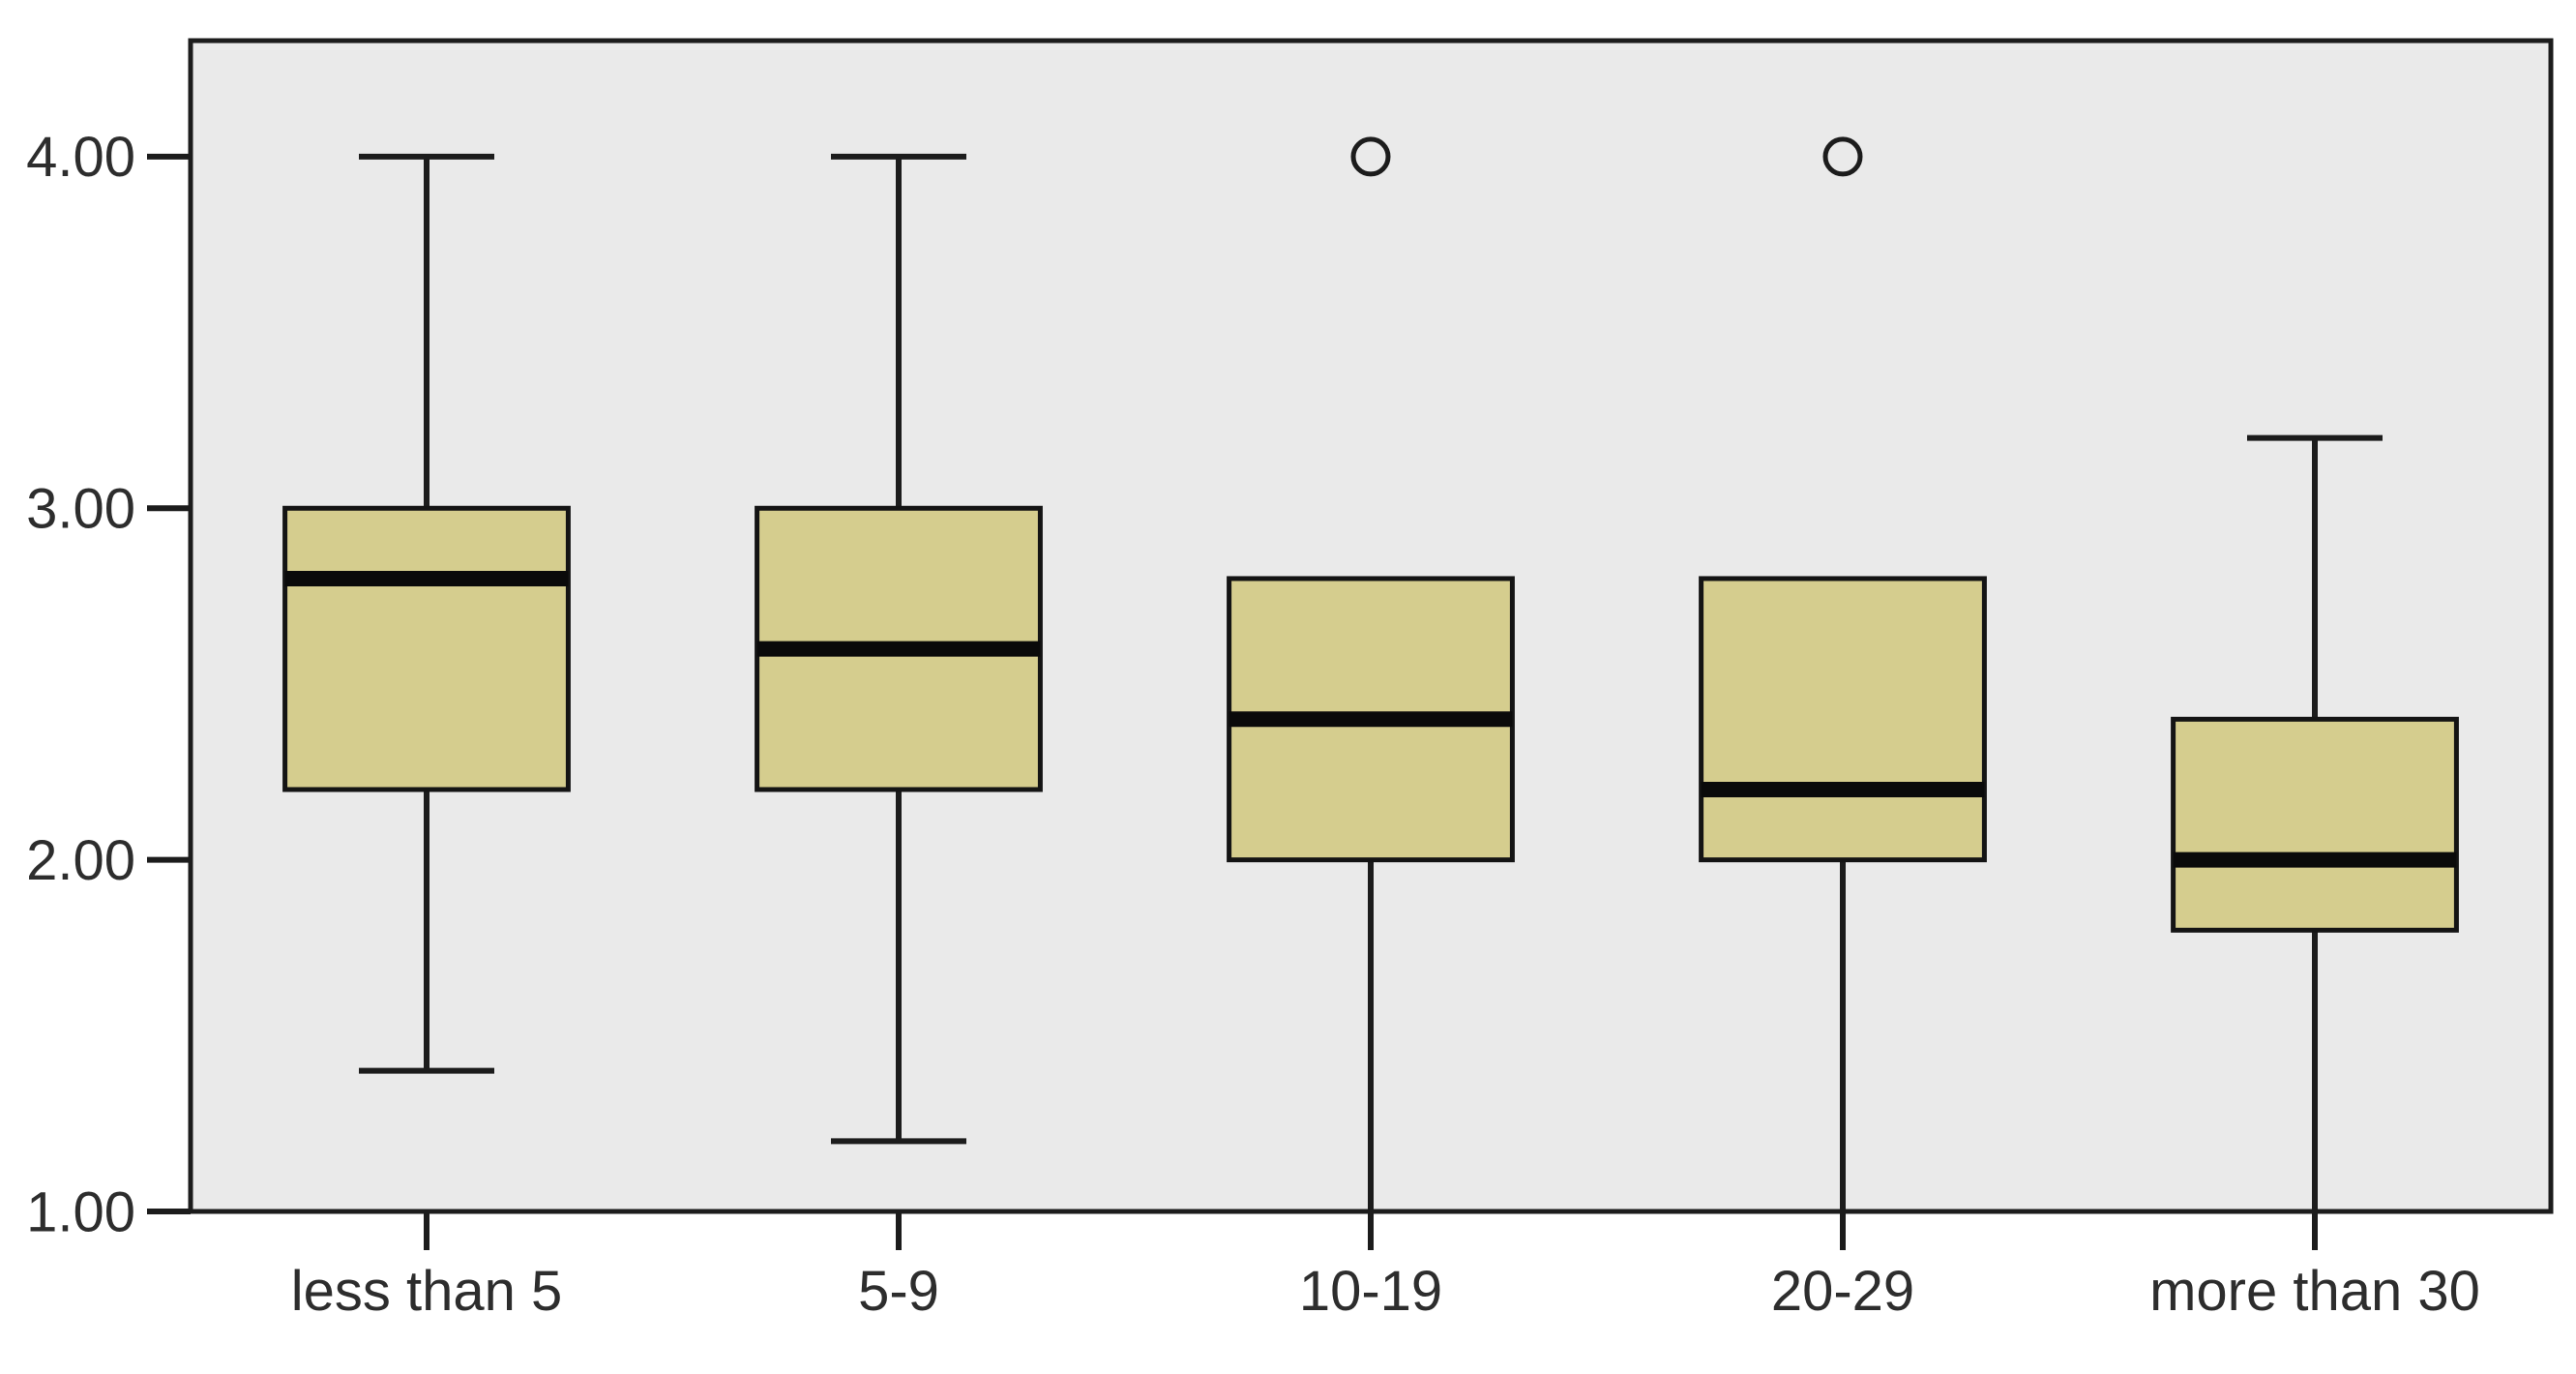 The image size is (2576, 1374). What do you see at coordinates (1842, 1291) in the screenshot?
I see `x-tick-label-20-29: 20-29` at bounding box center [1842, 1291].